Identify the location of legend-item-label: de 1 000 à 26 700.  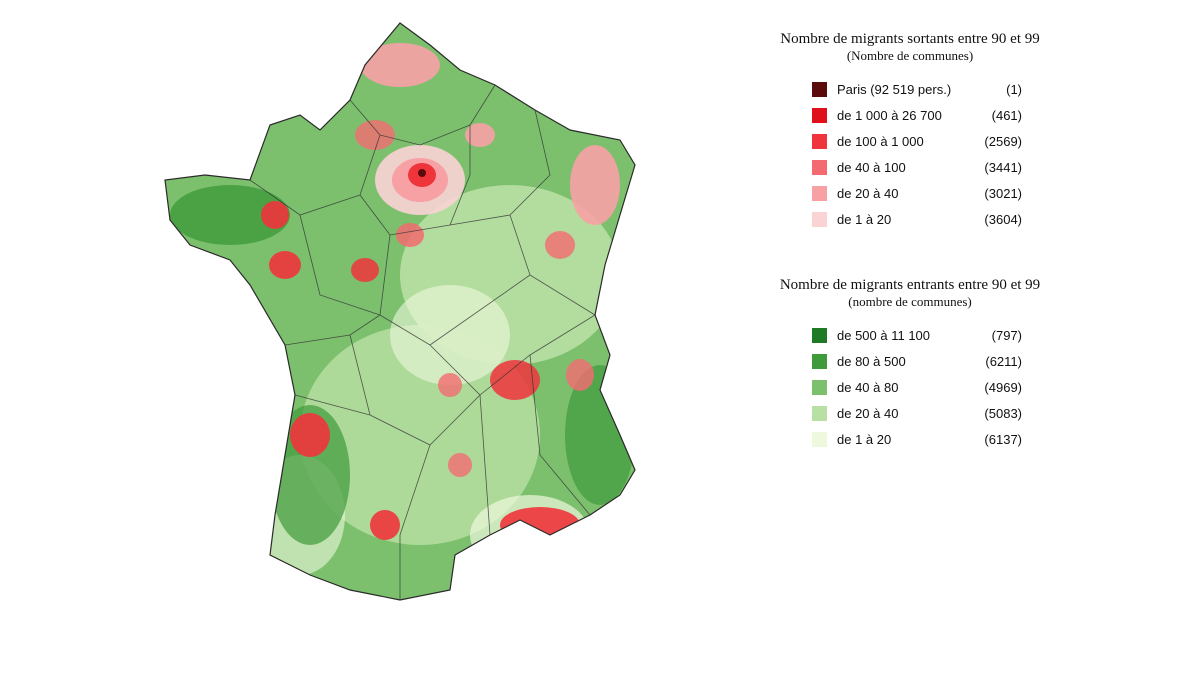
(889, 115).